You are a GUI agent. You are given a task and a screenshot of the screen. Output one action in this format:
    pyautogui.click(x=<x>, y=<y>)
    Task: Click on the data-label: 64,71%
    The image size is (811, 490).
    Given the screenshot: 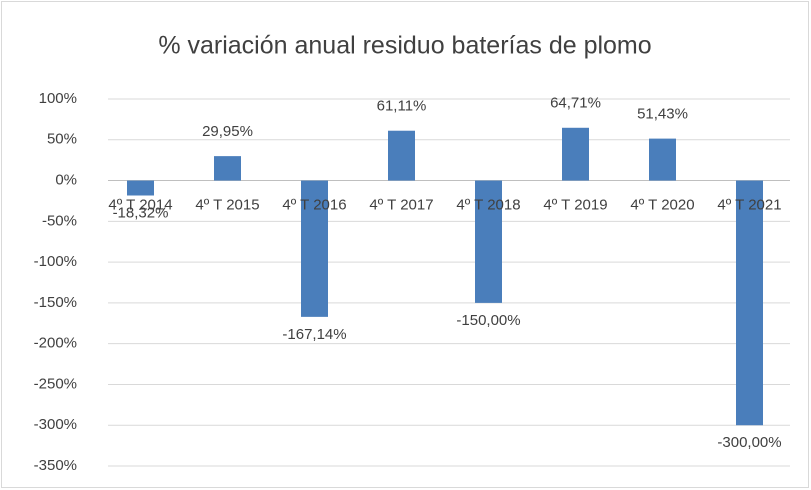 What is the action you would take?
    pyautogui.click(x=575, y=103)
    